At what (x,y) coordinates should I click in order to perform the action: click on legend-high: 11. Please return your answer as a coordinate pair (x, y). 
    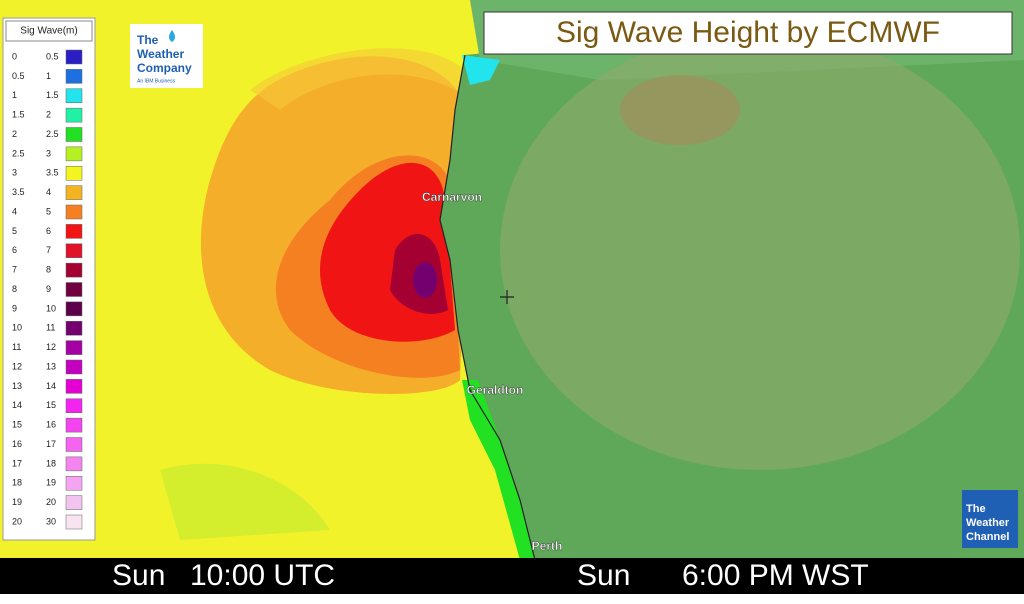
    Looking at the image, I should click on (50, 328).